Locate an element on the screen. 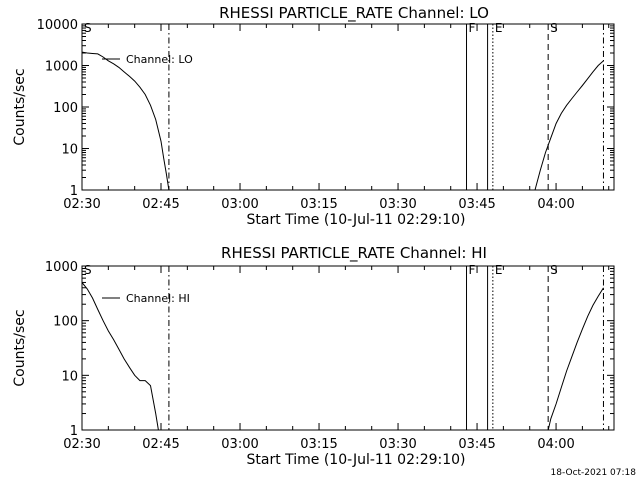  chart-title: RHESSI PARTICLE_RATE Channel: HI is located at coordinates (354, 253).